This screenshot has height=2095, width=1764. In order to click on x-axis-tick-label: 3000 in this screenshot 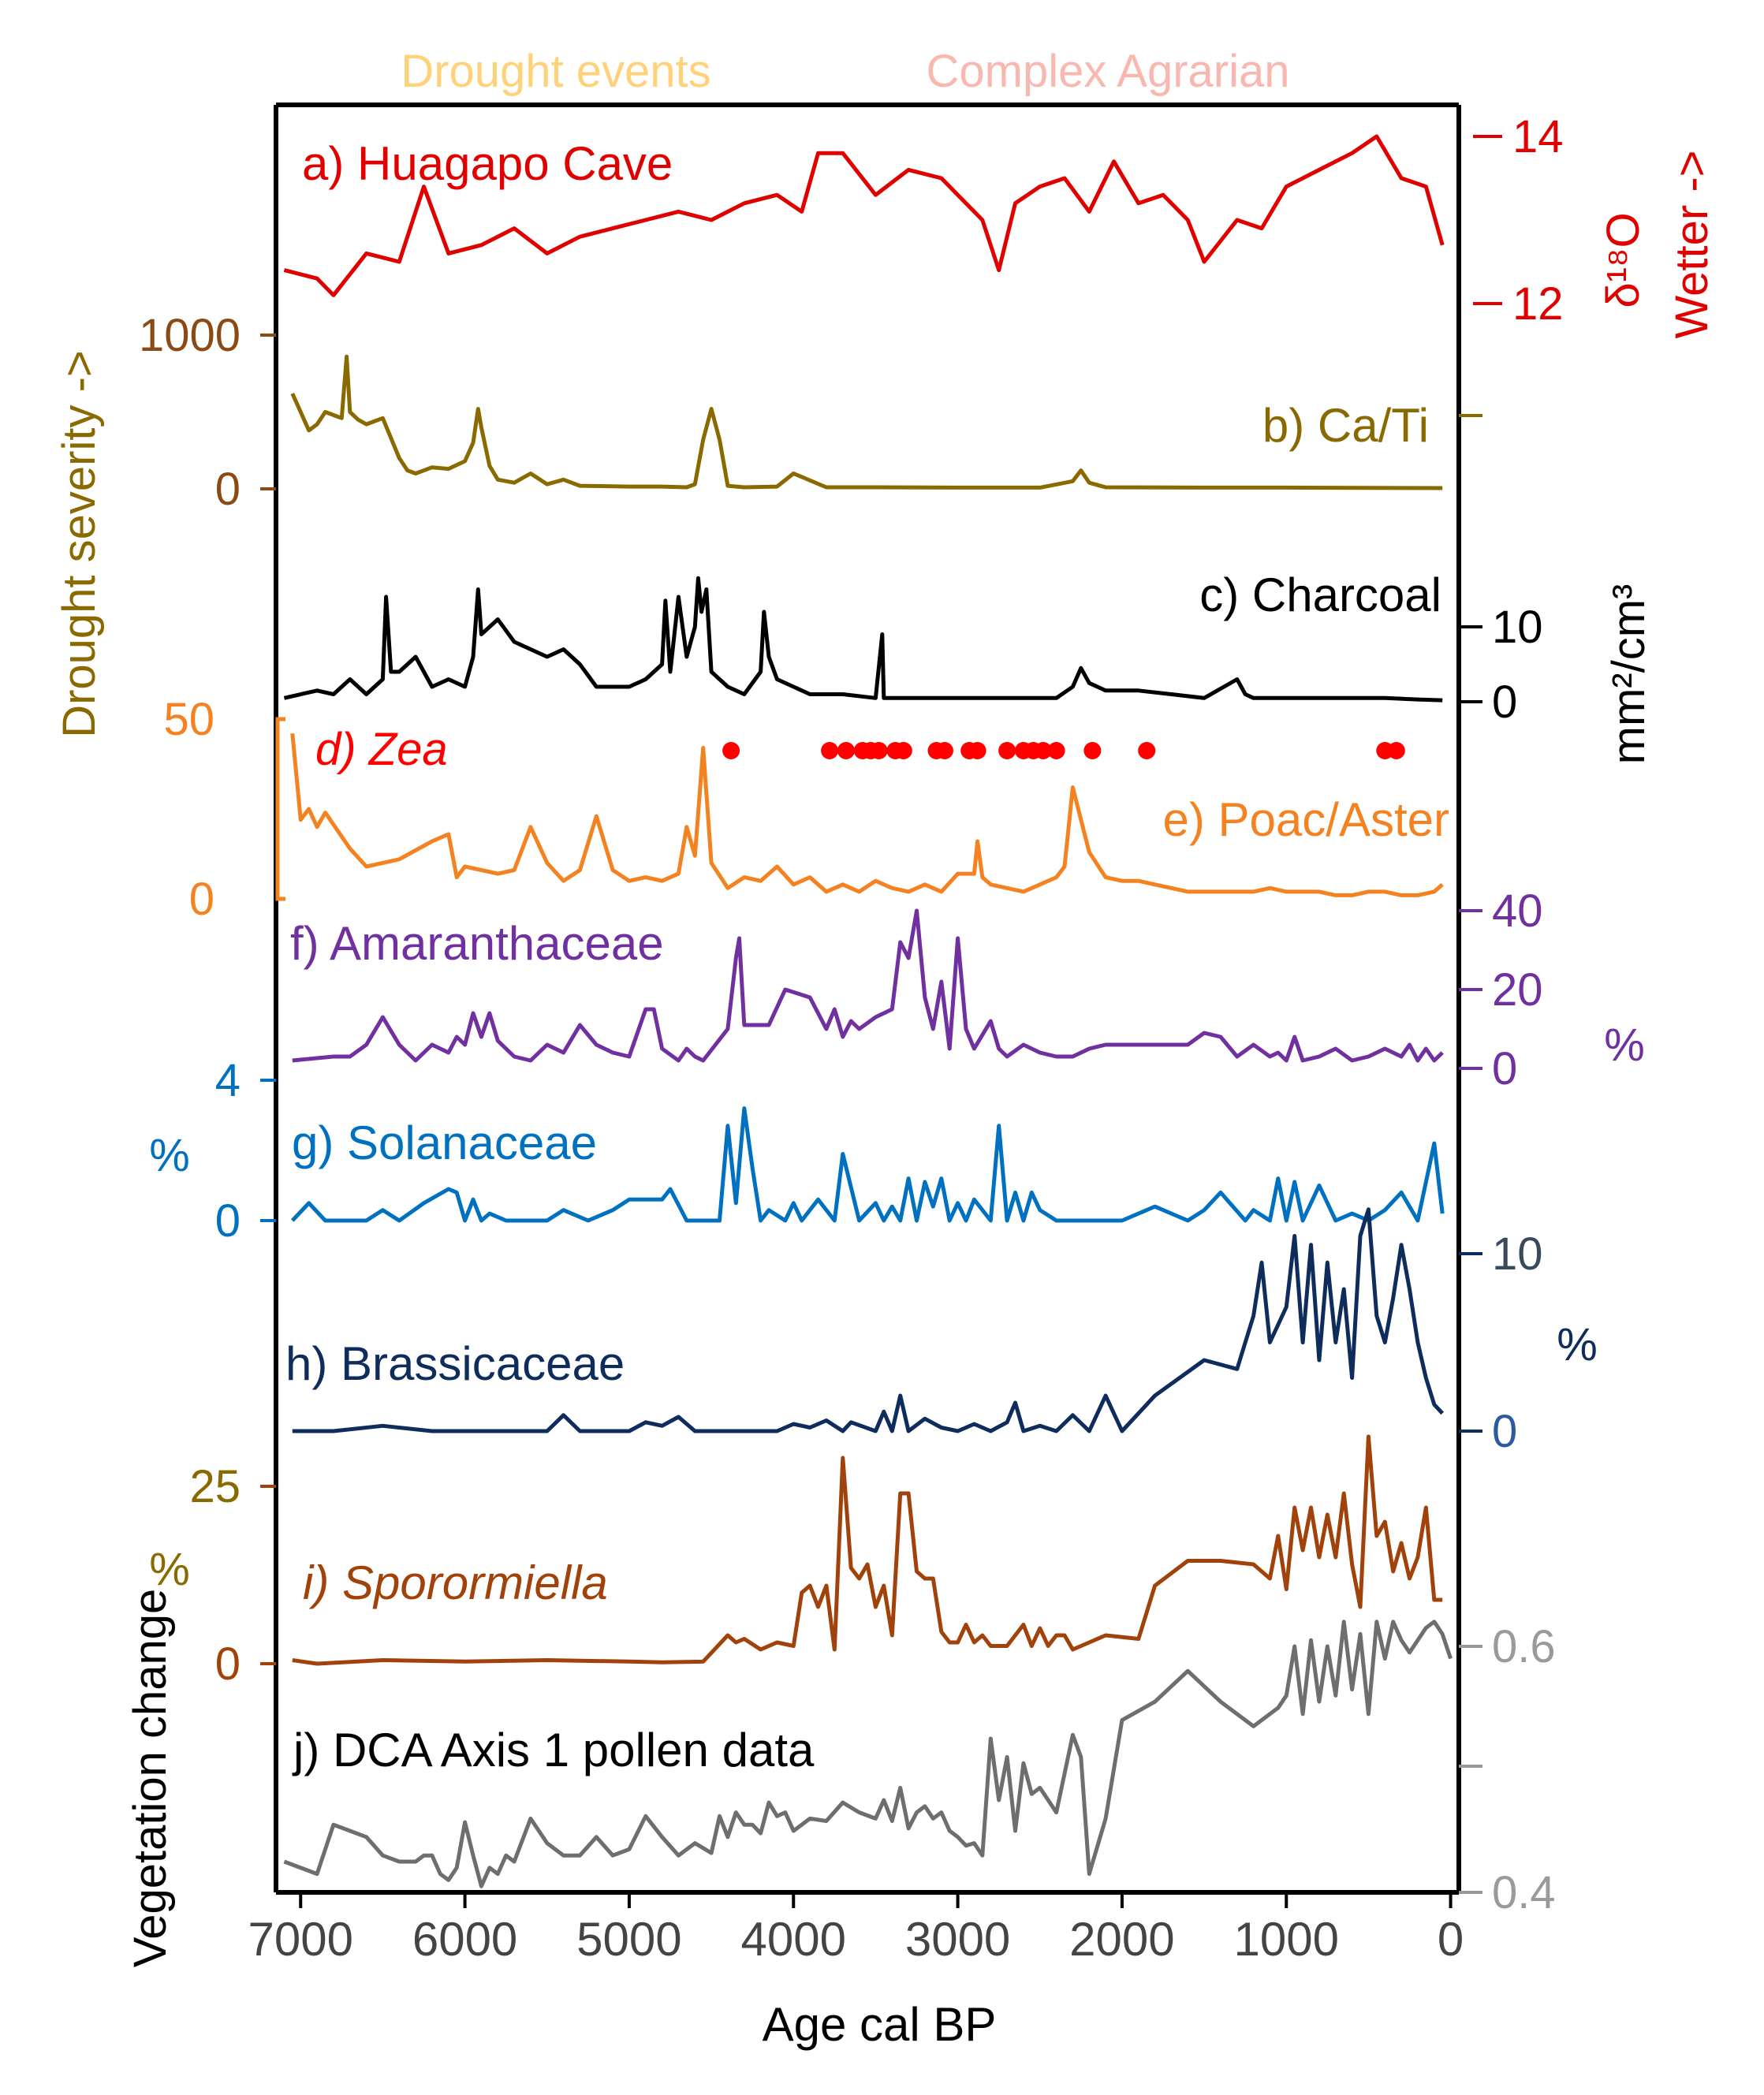, I will do `click(958, 1939)`.